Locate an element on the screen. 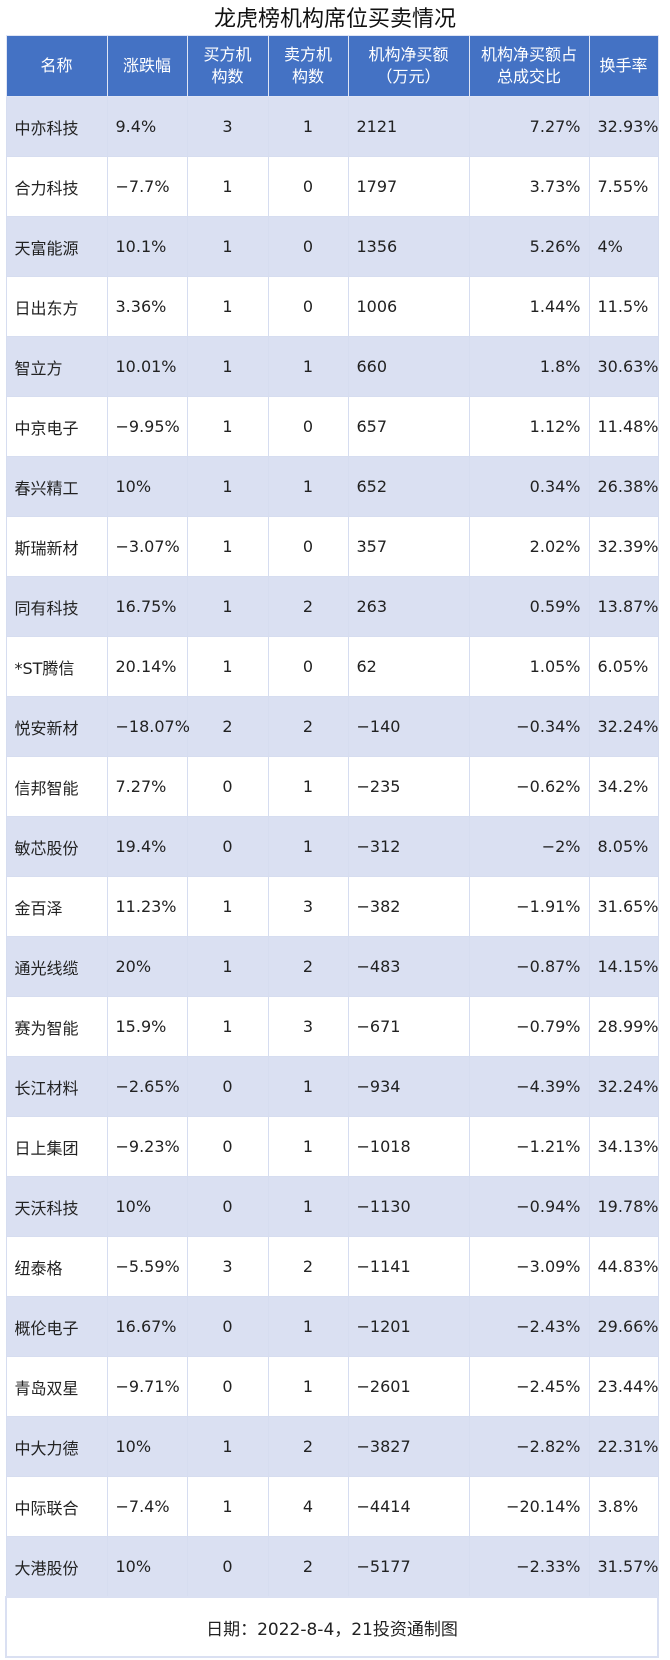  cell-net-buy-ratio: 5.26% is located at coordinates (529, 246).